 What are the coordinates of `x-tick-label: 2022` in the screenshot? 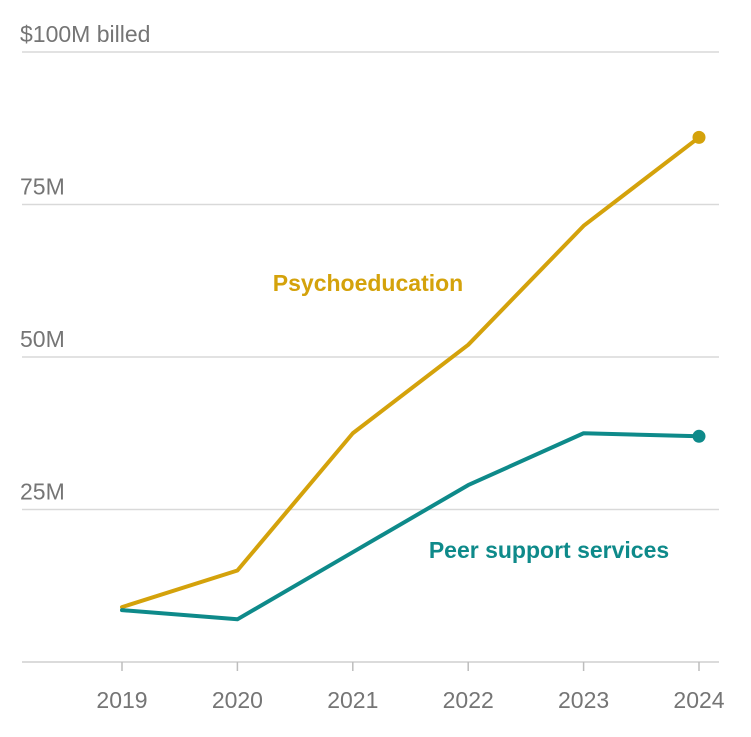 It's located at (468, 700).